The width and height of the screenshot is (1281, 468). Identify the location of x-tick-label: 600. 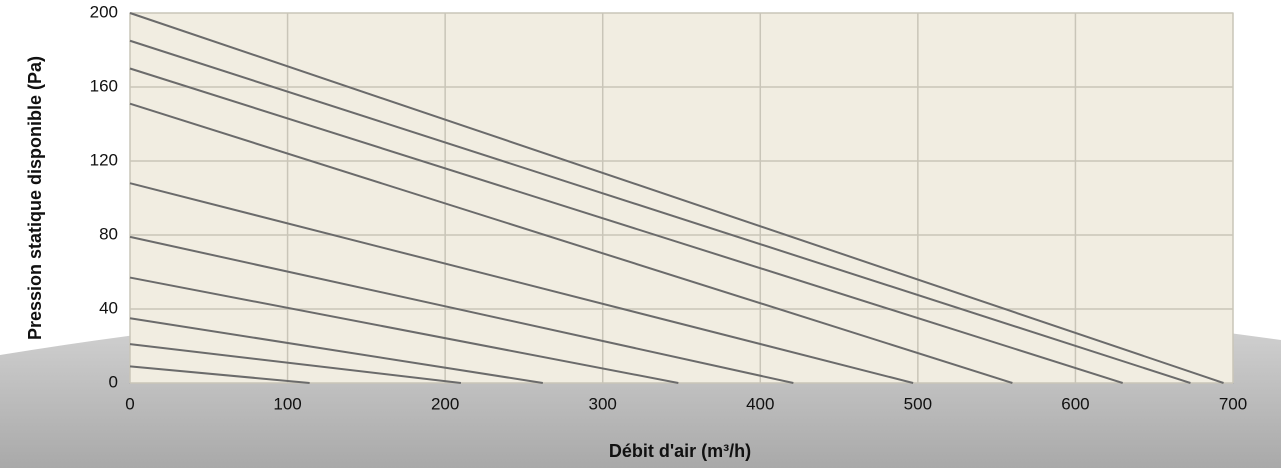
(1075, 403).